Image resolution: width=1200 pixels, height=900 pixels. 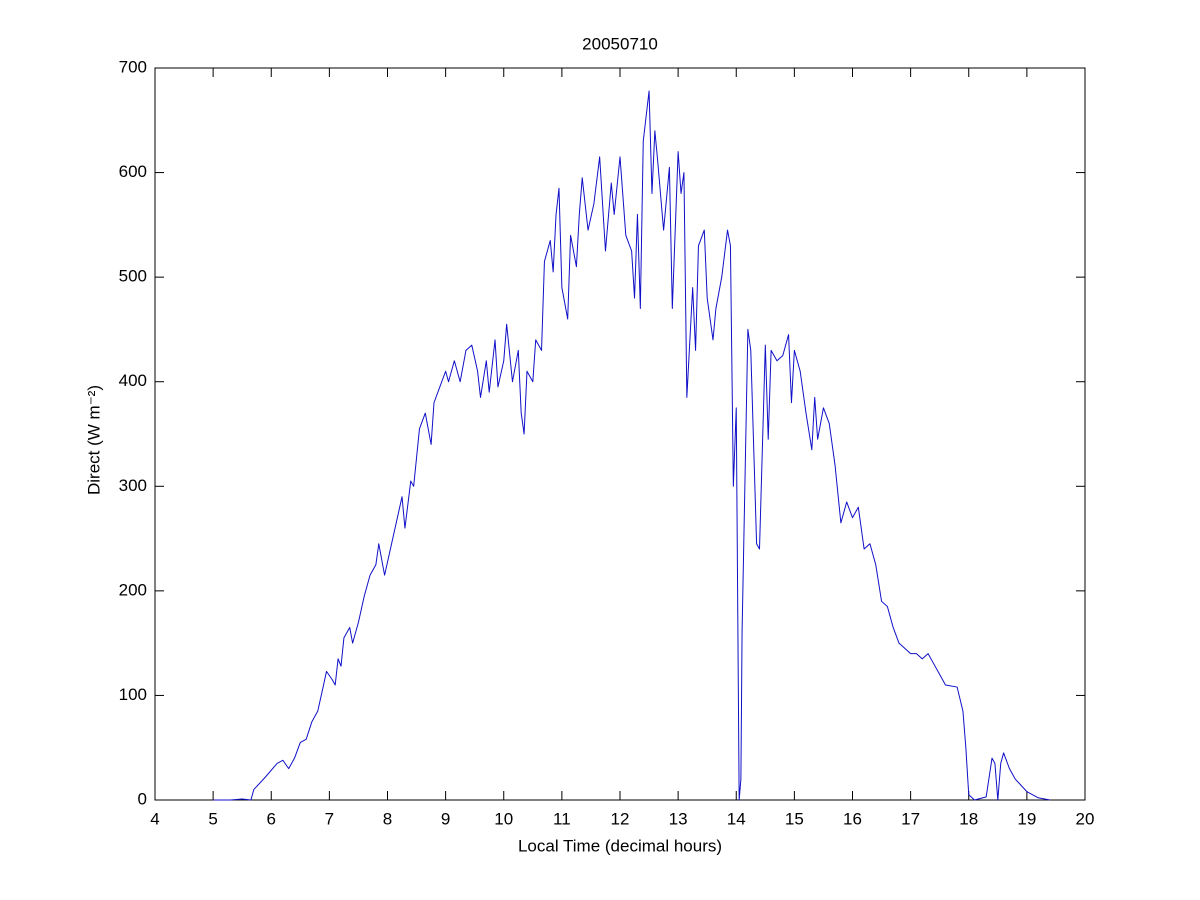 What do you see at coordinates (910, 818) in the screenshot?
I see `x-tick-label: 17` at bounding box center [910, 818].